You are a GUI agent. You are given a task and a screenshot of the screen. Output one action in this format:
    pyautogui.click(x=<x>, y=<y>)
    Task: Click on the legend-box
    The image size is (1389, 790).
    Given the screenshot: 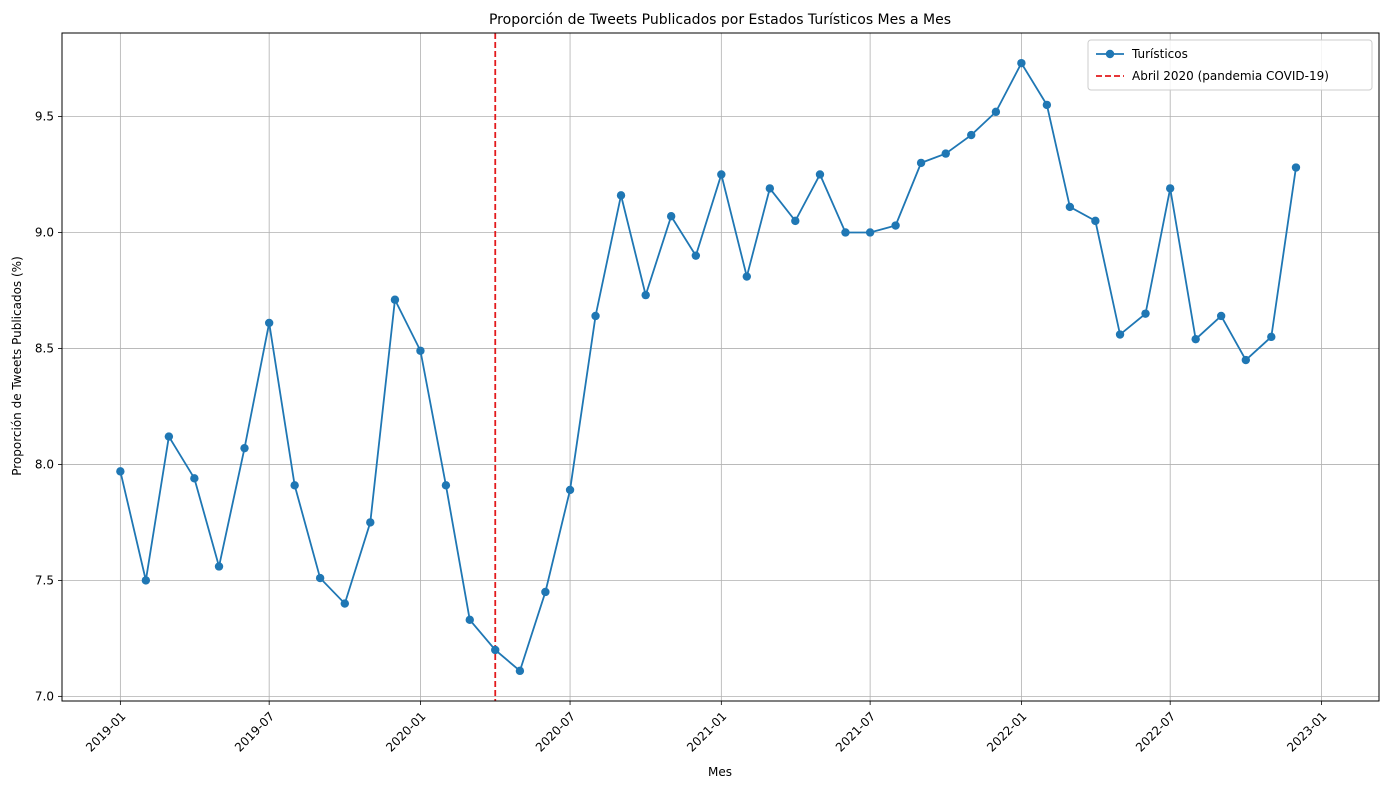 What is the action you would take?
    pyautogui.click(x=1230, y=65)
    